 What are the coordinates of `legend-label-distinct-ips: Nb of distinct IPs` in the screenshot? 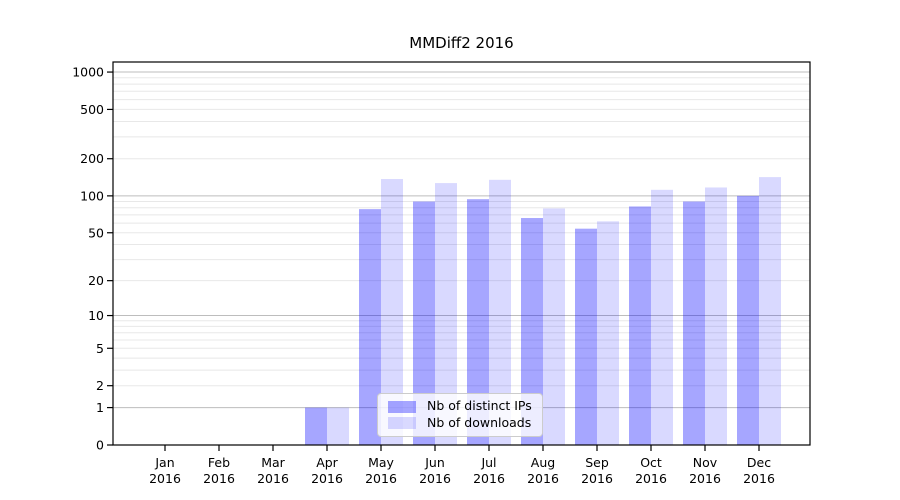 It's located at (479, 406).